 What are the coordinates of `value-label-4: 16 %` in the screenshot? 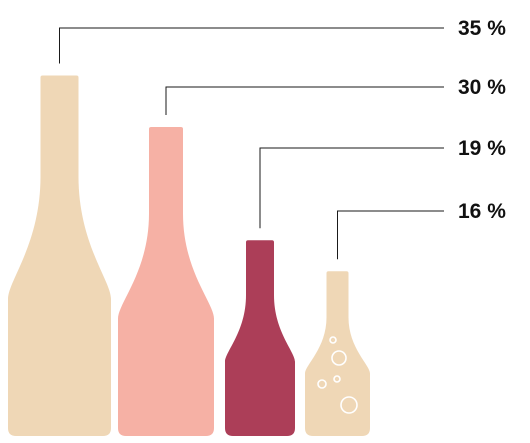 It's located at (482, 211).